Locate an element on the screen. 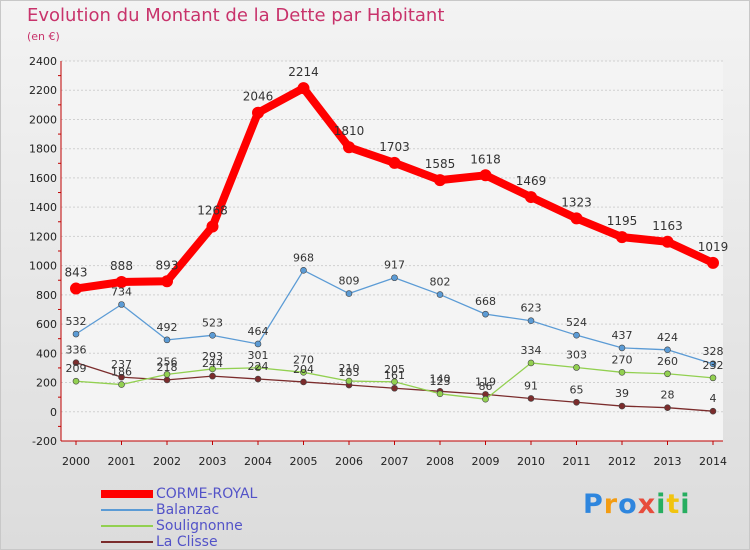  legend-label: Soulignonne is located at coordinates (199, 526).